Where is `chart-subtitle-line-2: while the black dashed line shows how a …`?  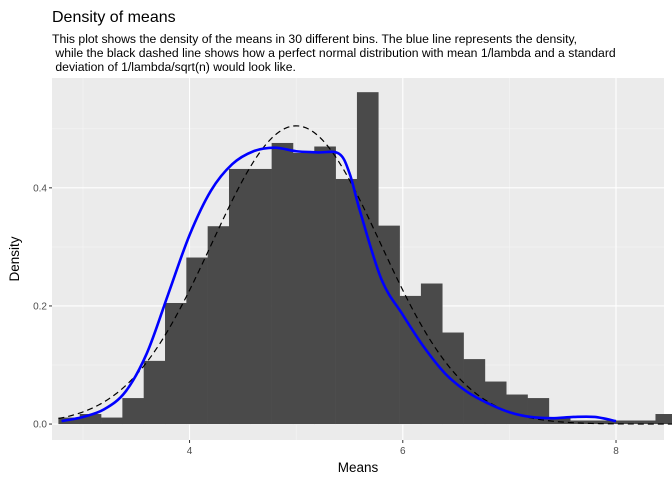
chart-subtitle-line-2: while the black dashed line shows how a … is located at coordinates (334, 53).